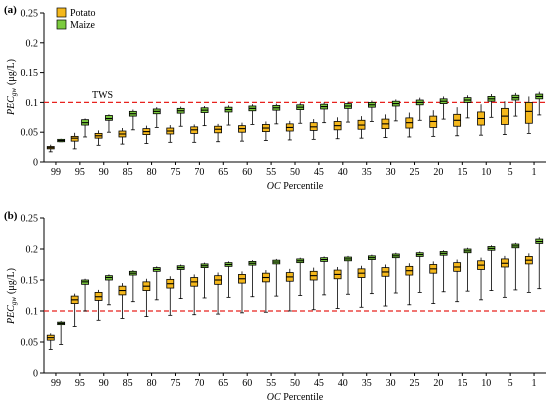 The image size is (550, 410). What do you see at coordinates (83, 25) in the screenshot?
I see `legend-label-maize: Maize` at bounding box center [83, 25].